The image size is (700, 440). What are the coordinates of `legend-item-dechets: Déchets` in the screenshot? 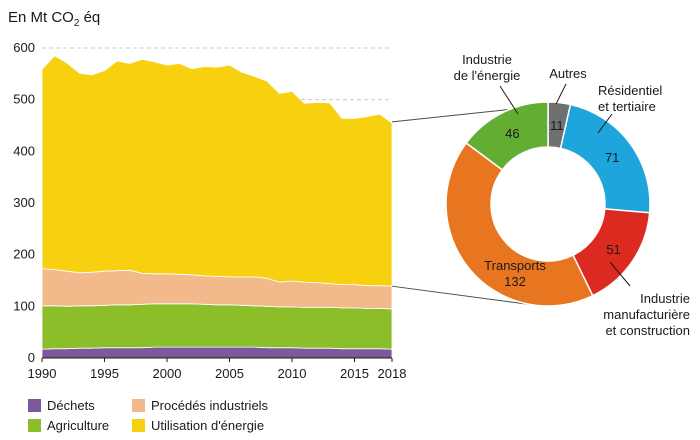 It's located at (61, 405).